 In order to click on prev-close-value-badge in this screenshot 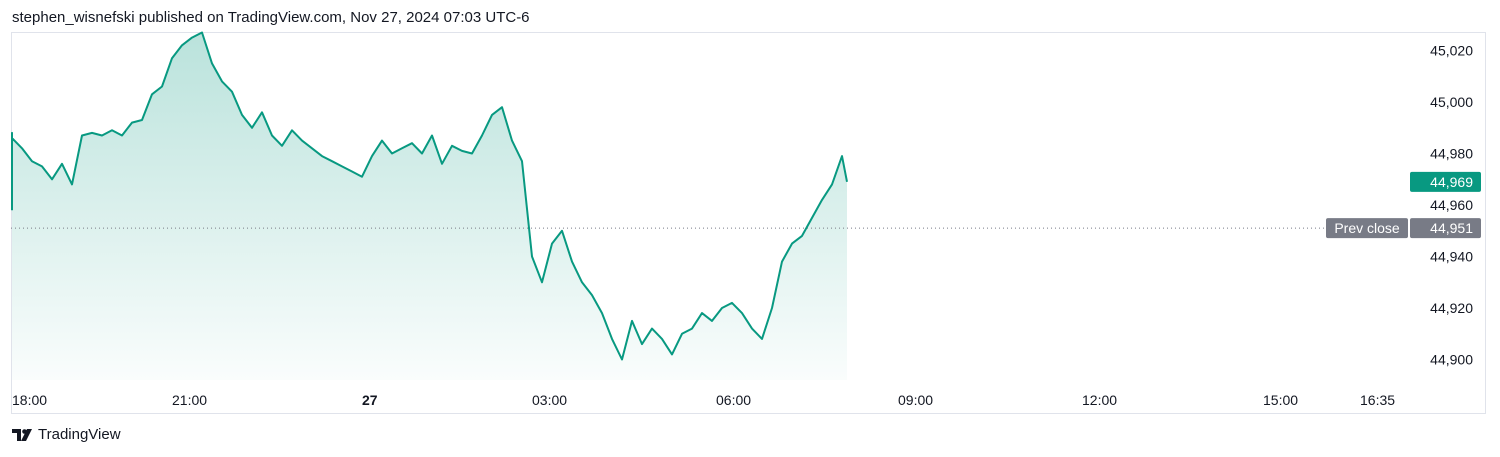, I will do `click(1445, 228)`.